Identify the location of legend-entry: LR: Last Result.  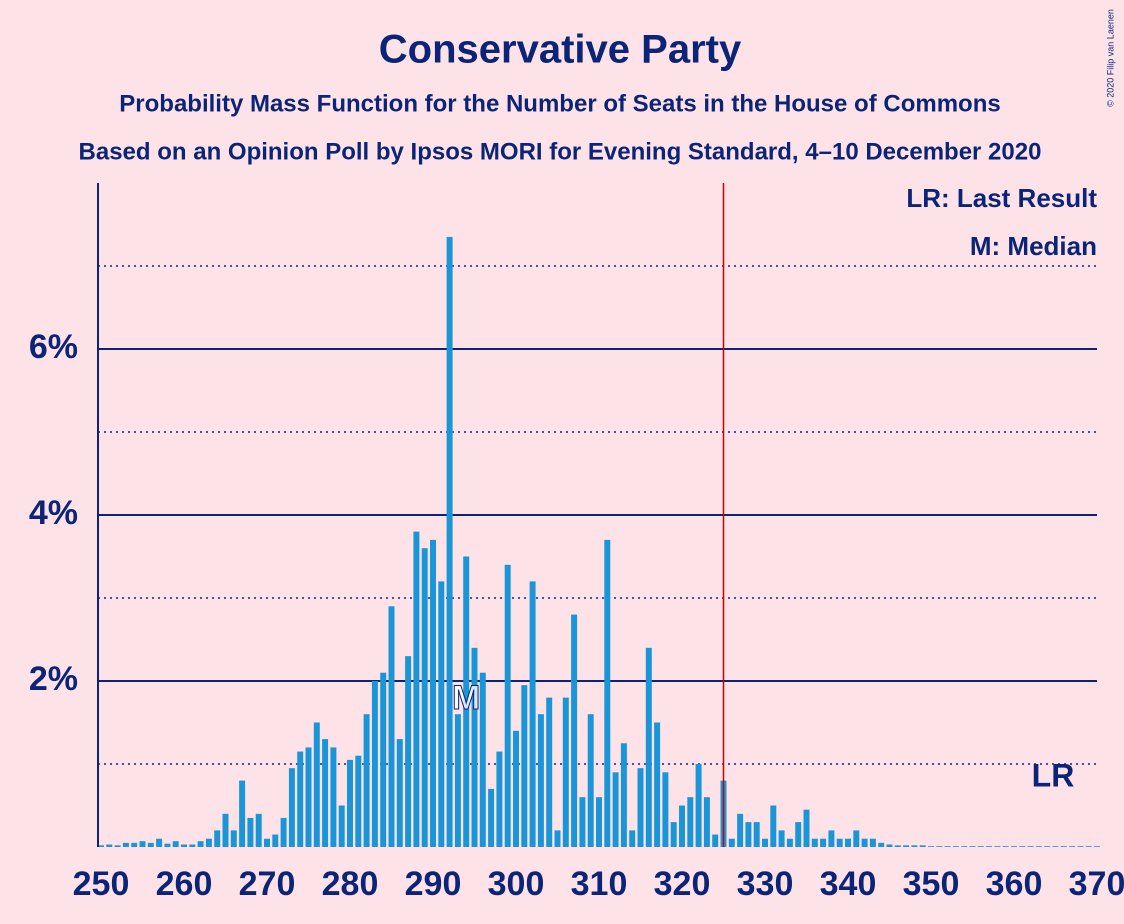
(1001, 198).